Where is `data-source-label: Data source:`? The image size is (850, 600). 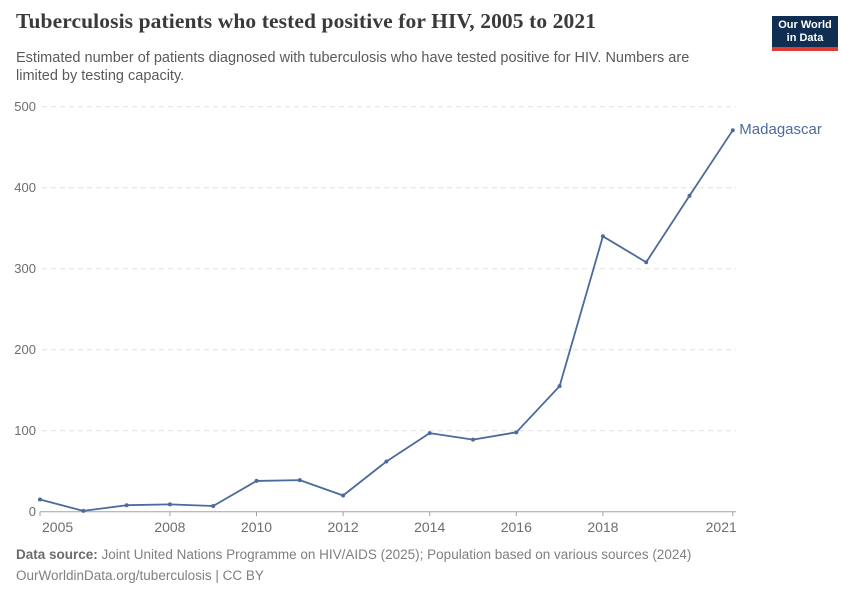 data-source-label: Data source: is located at coordinates (57, 554).